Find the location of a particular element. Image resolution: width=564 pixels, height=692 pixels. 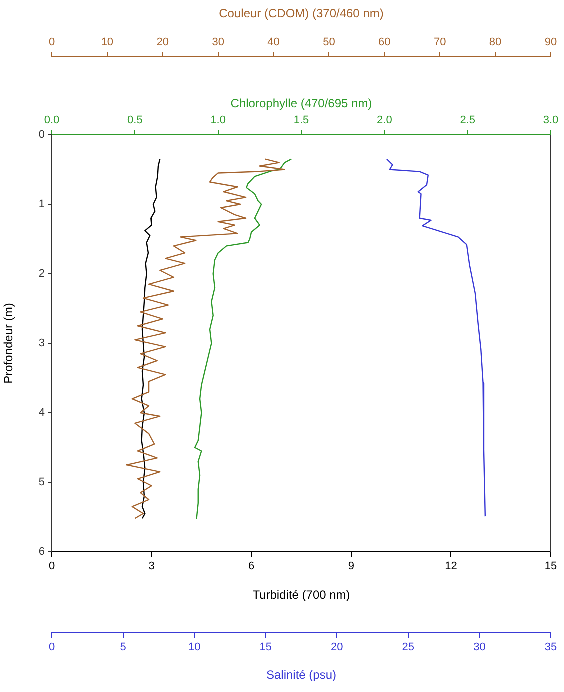

y-tick-label: 4 is located at coordinates (41, 413).